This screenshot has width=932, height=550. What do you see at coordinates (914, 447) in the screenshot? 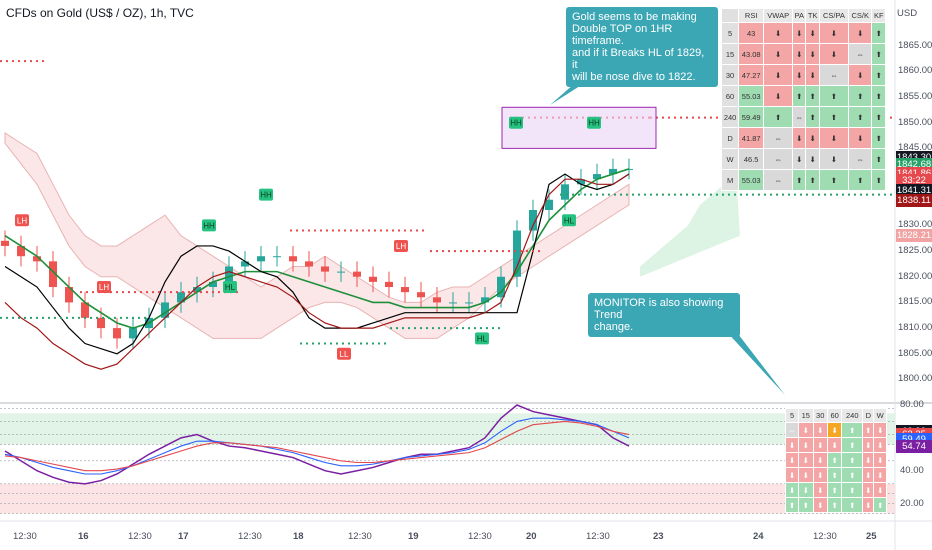
I see `rsi-tag: 54.74` at bounding box center [914, 447].